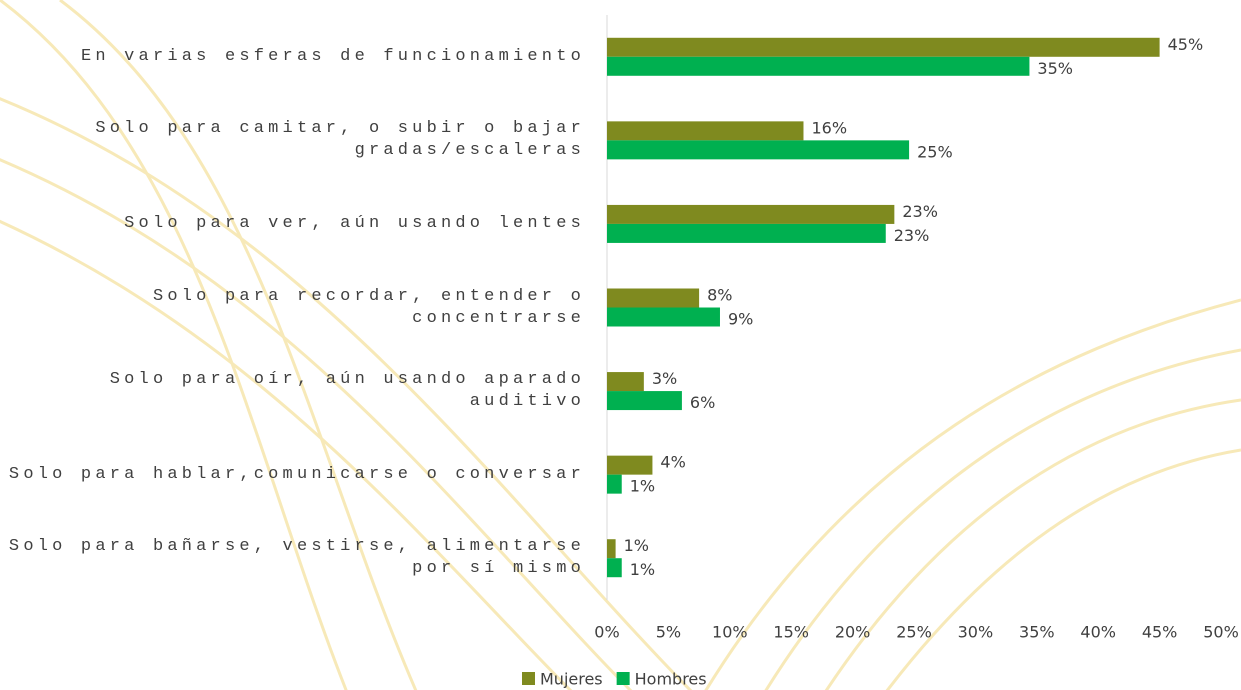 Image resolution: width=1241 pixels, height=690 pixels. Describe the element at coordinates (702, 402) in the screenshot. I see `value-label: 6%` at that location.